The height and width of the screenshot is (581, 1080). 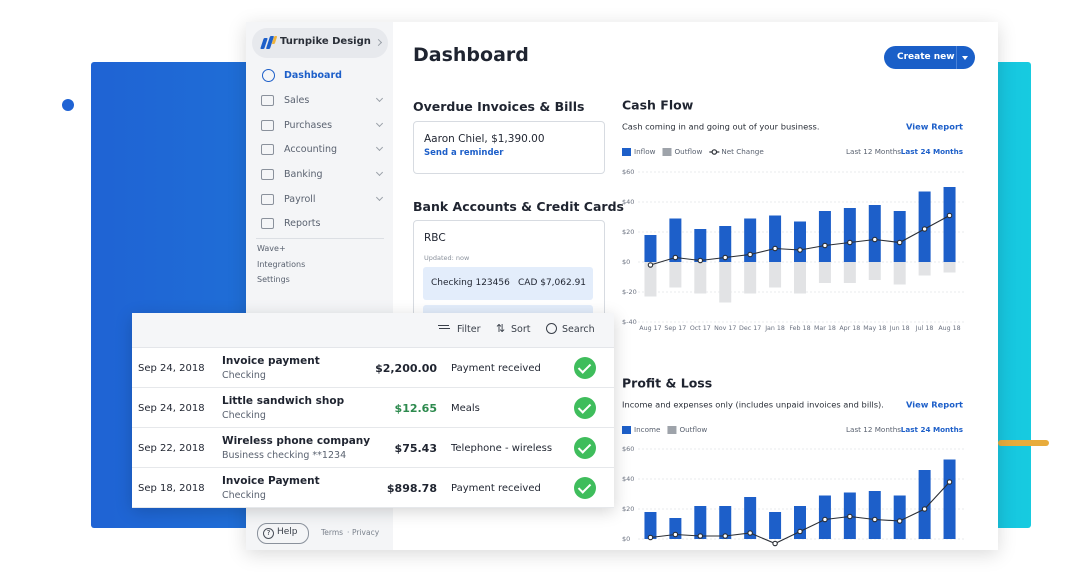 I want to click on x-tick-label: May 18, so click(x=875, y=328).